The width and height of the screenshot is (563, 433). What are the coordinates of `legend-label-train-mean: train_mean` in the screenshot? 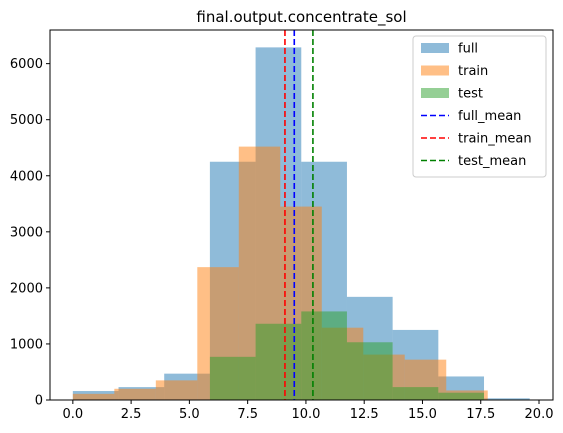 It's located at (495, 139).